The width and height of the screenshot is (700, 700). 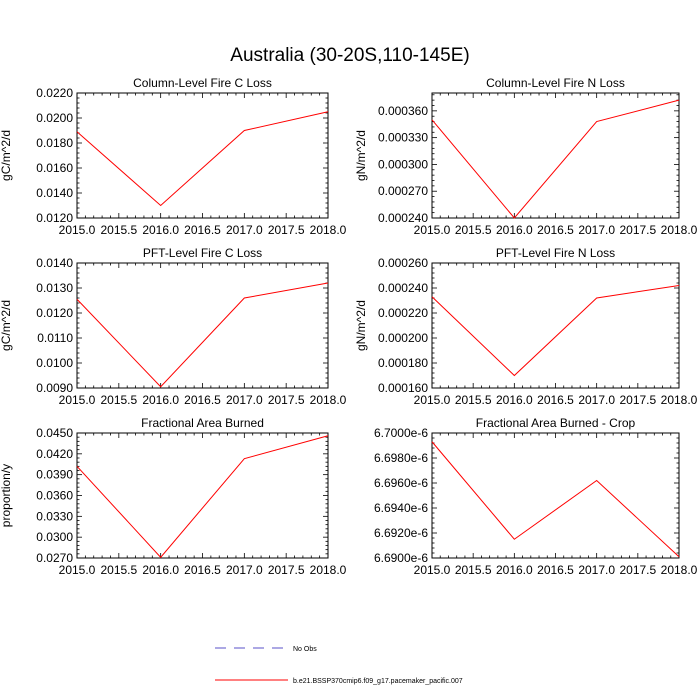 What do you see at coordinates (403, 338) in the screenshot?
I see `y-tick-label: 0.000200` at bounding box center [403, 338].